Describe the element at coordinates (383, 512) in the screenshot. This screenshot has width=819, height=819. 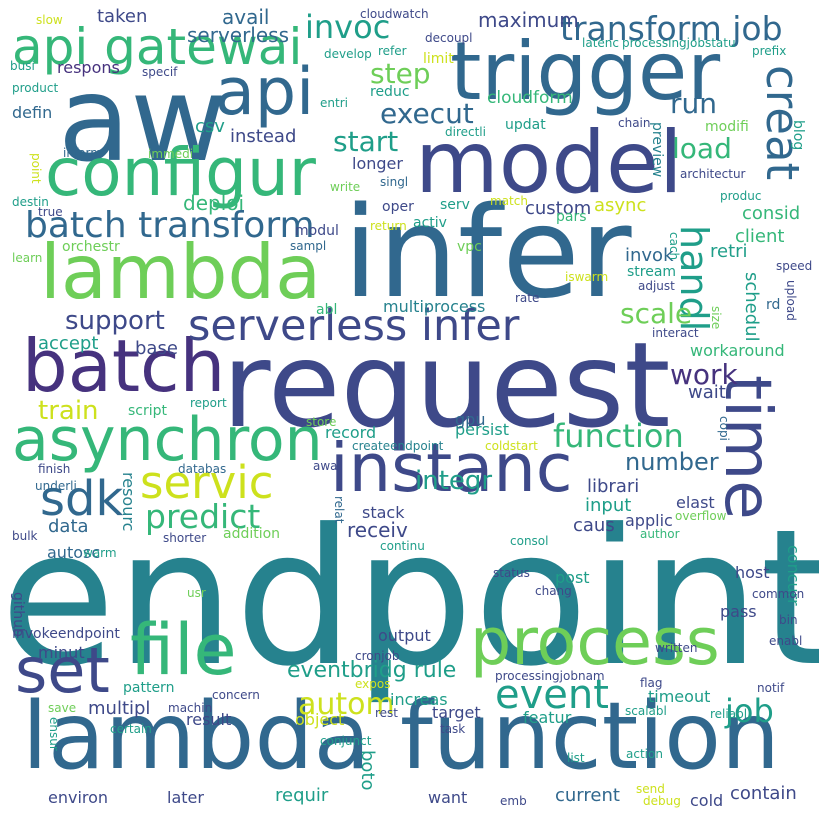
I see `cloud-word: stack` at that location.